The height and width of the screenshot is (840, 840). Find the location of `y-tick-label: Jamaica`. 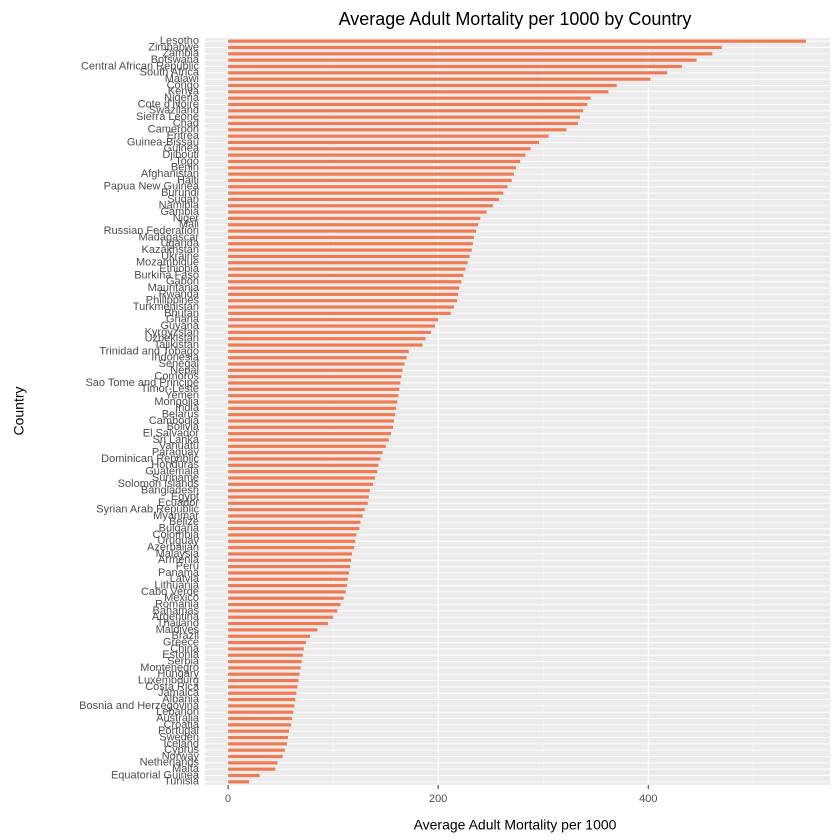

y-tick-label: Jamaica is located at coordinates (179, 693).